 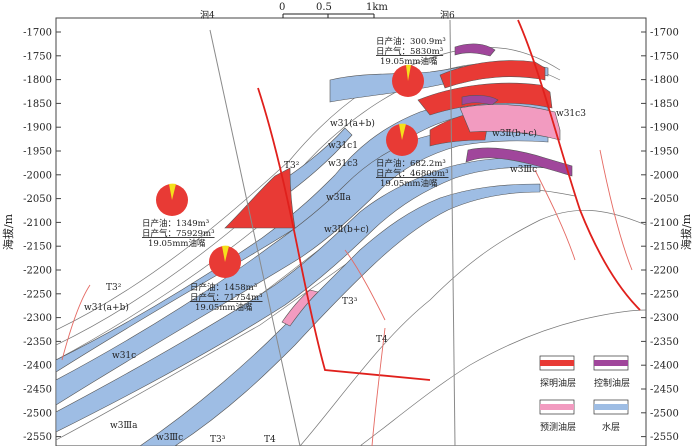 I want to click on y-tick-label-left: -1800, so click(x=37, y=80).